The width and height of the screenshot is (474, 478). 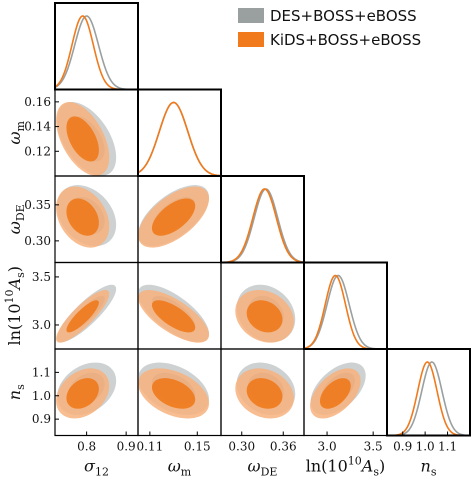 What do you see at coordinates (37, 205) in the screenshot?
I see `y-tick-label: 0.35` at bounding box center [37, 205].